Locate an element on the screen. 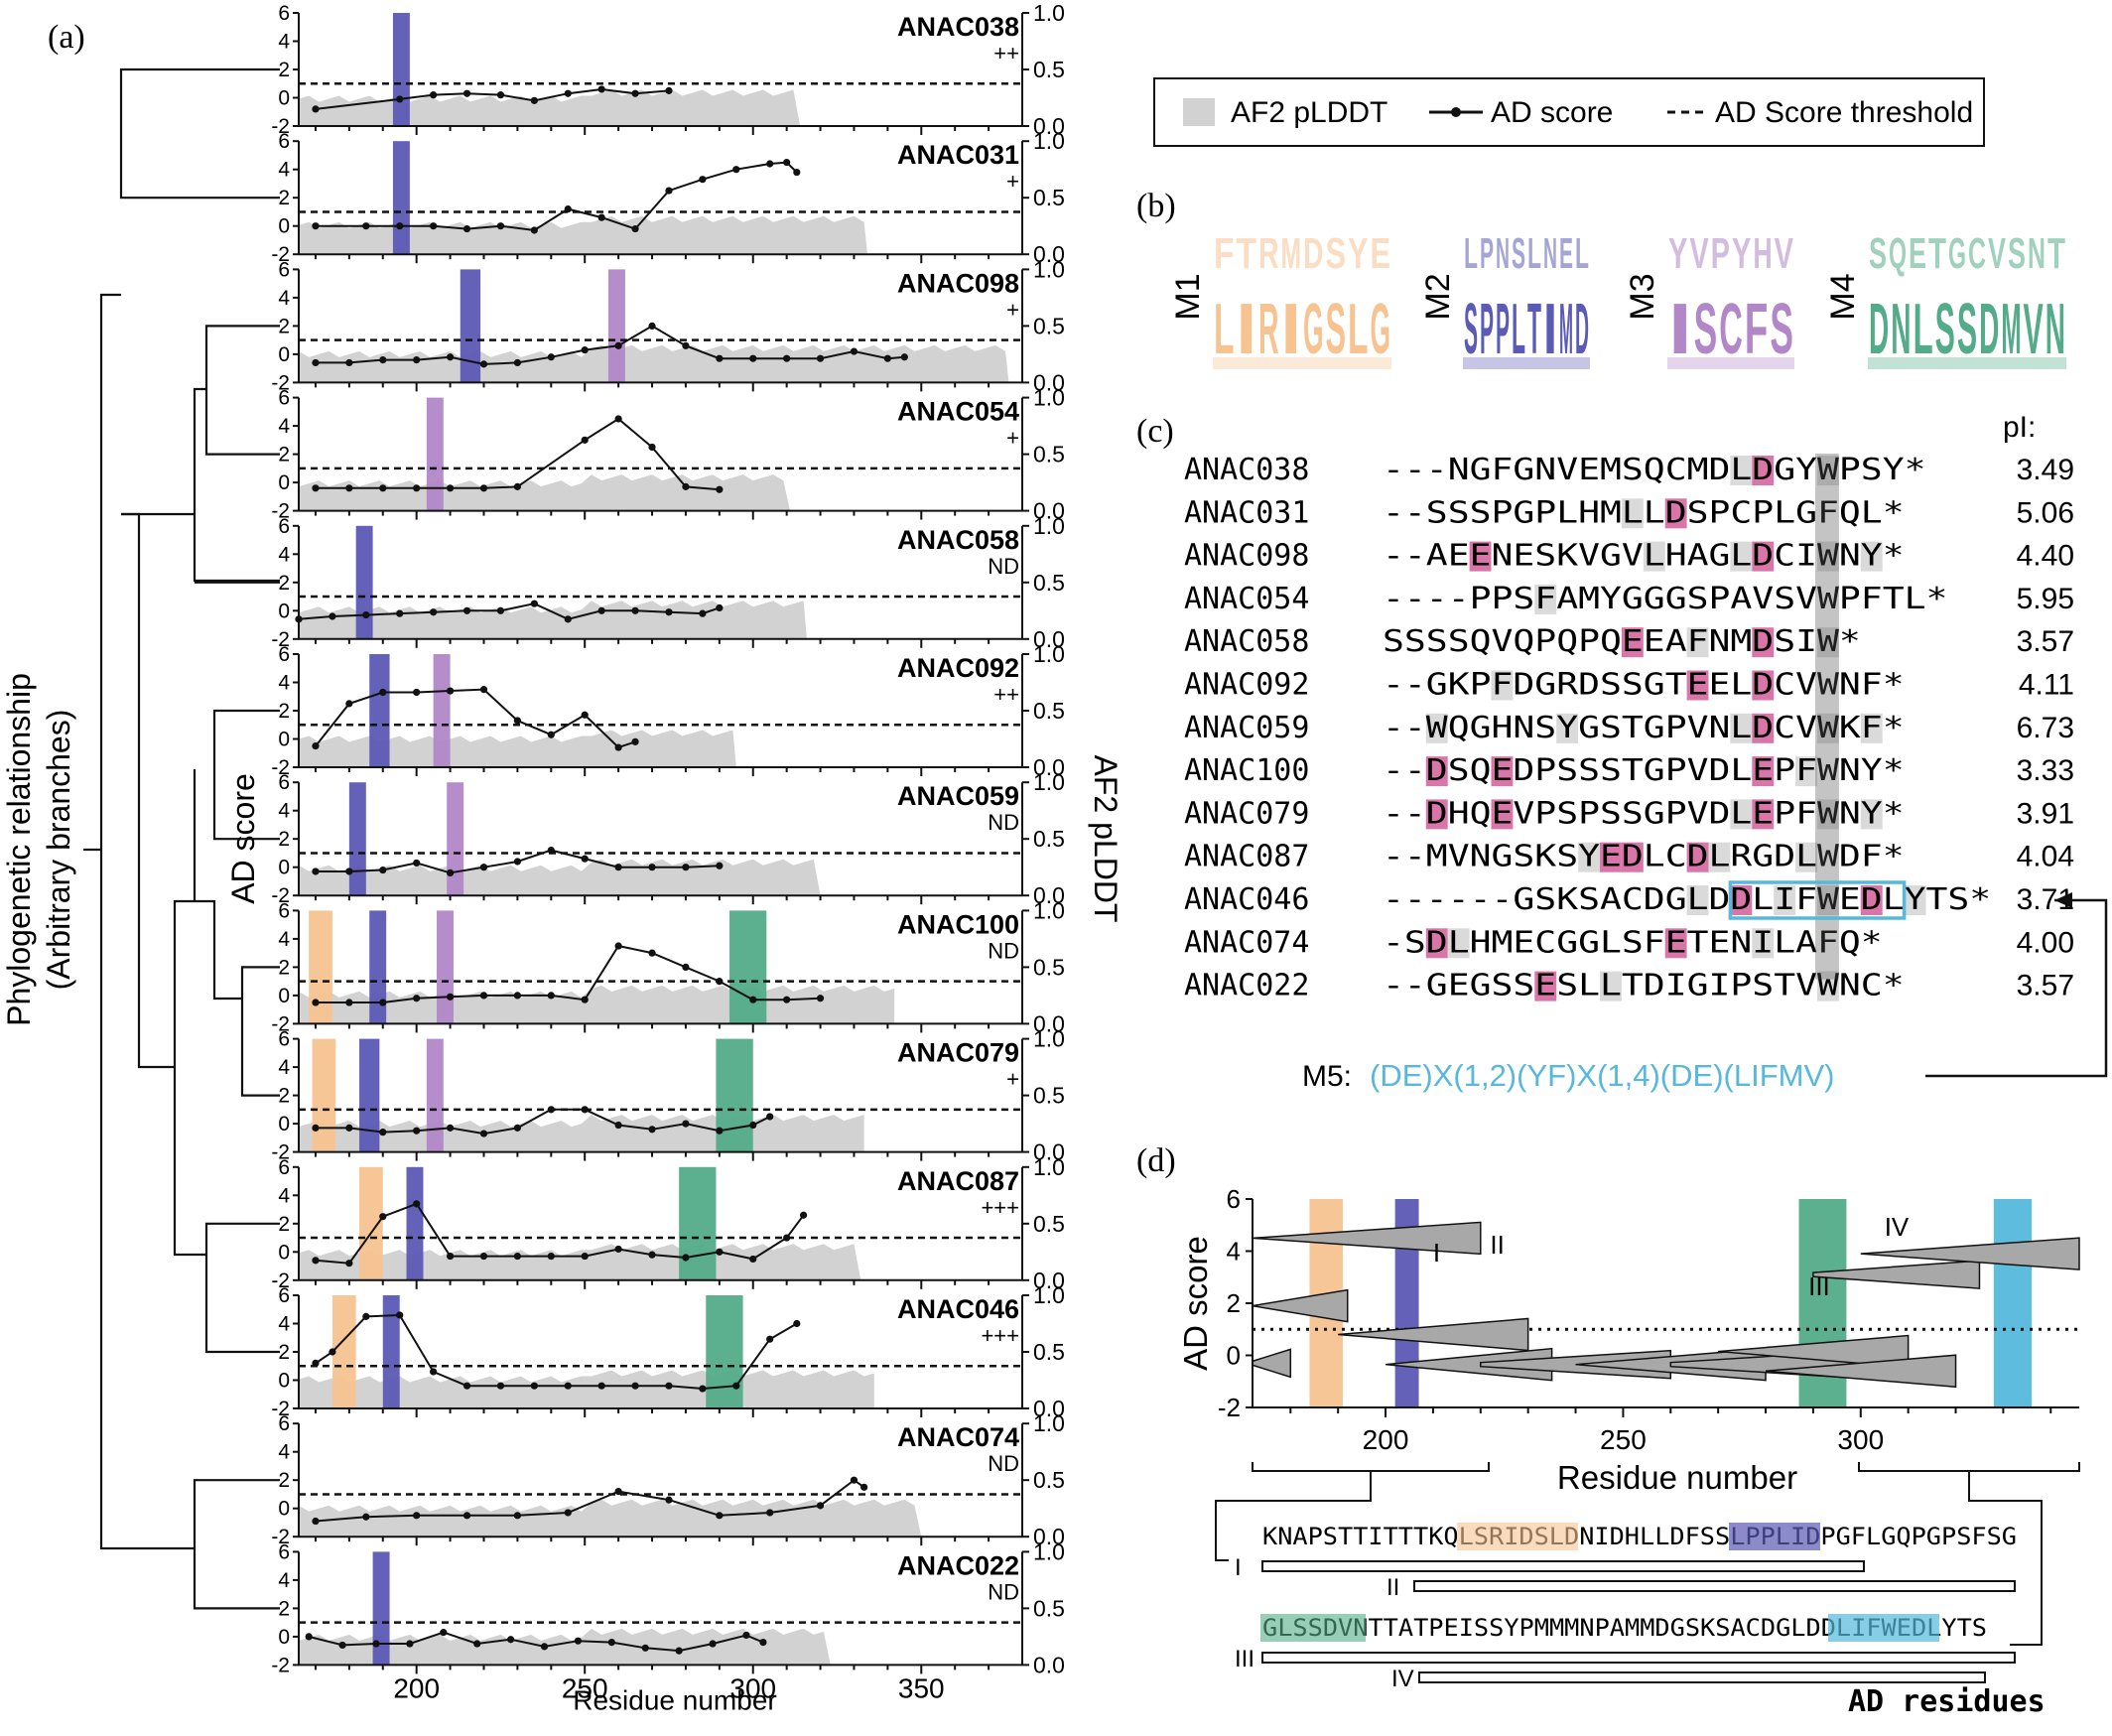  y-tick-label-left: 2 is located at coordinates (284, 70).